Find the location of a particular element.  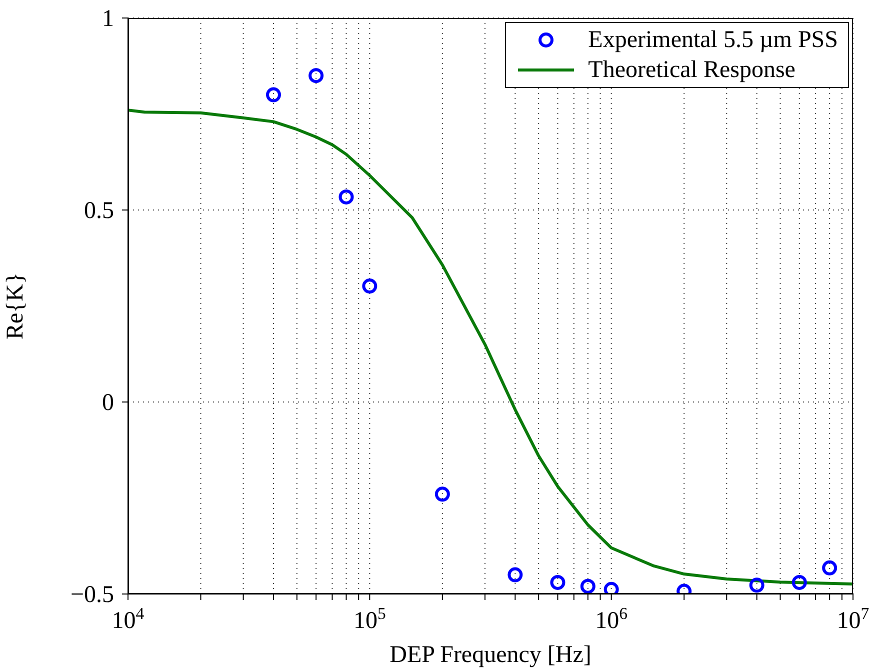

y-tick-label: 0.5 is located at coordinates (99, 211).